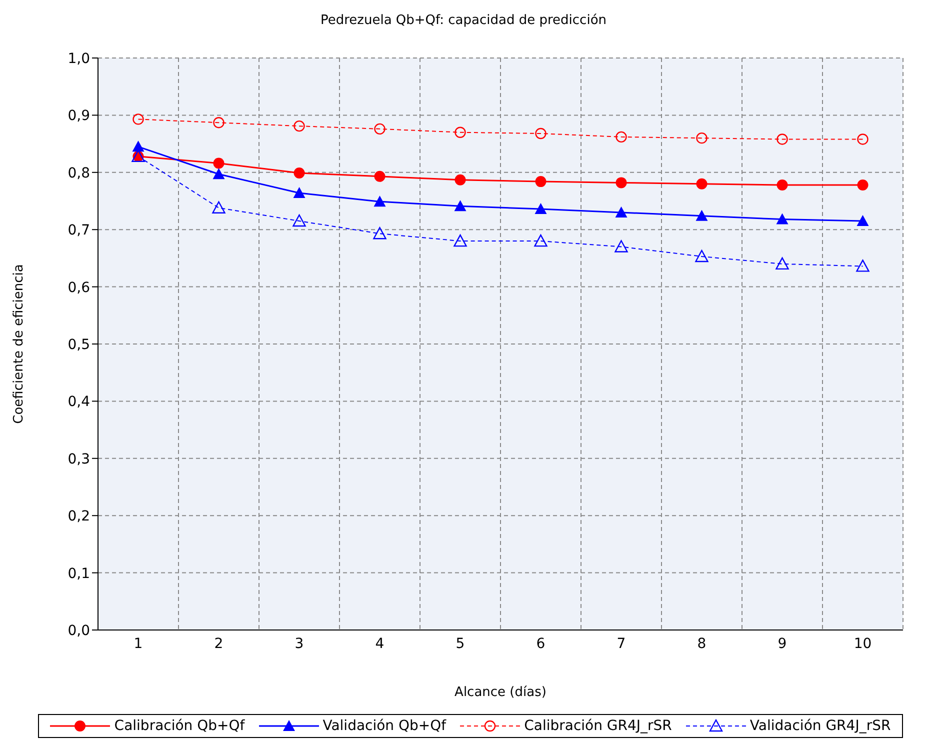 The height and width of the screenshot is (745, 927). What do you see at coordinates (19, 344) in the screenshot?
I see `y-axis-title: Coeficiente de eficiencia` at bounding box center [19, 344].